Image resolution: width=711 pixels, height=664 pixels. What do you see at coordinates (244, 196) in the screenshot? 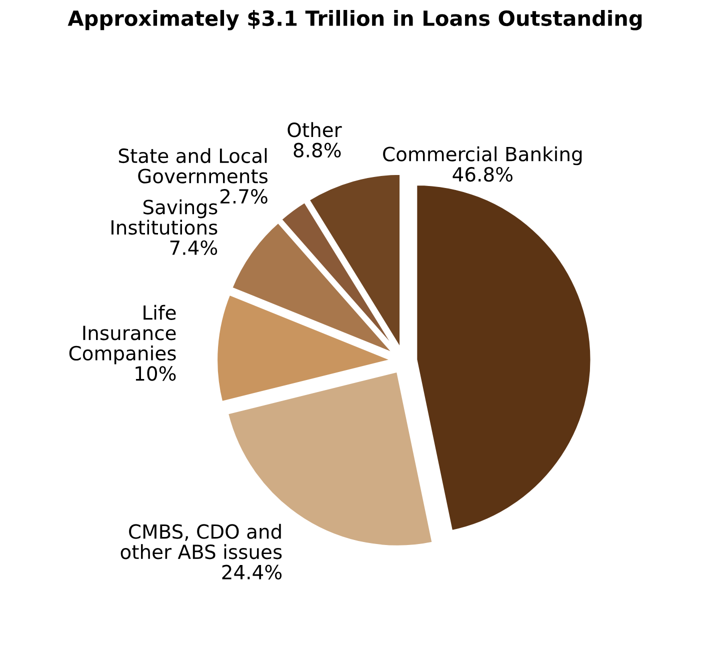
I see `data-label: 2.7%` at bounding box center [244, 196].